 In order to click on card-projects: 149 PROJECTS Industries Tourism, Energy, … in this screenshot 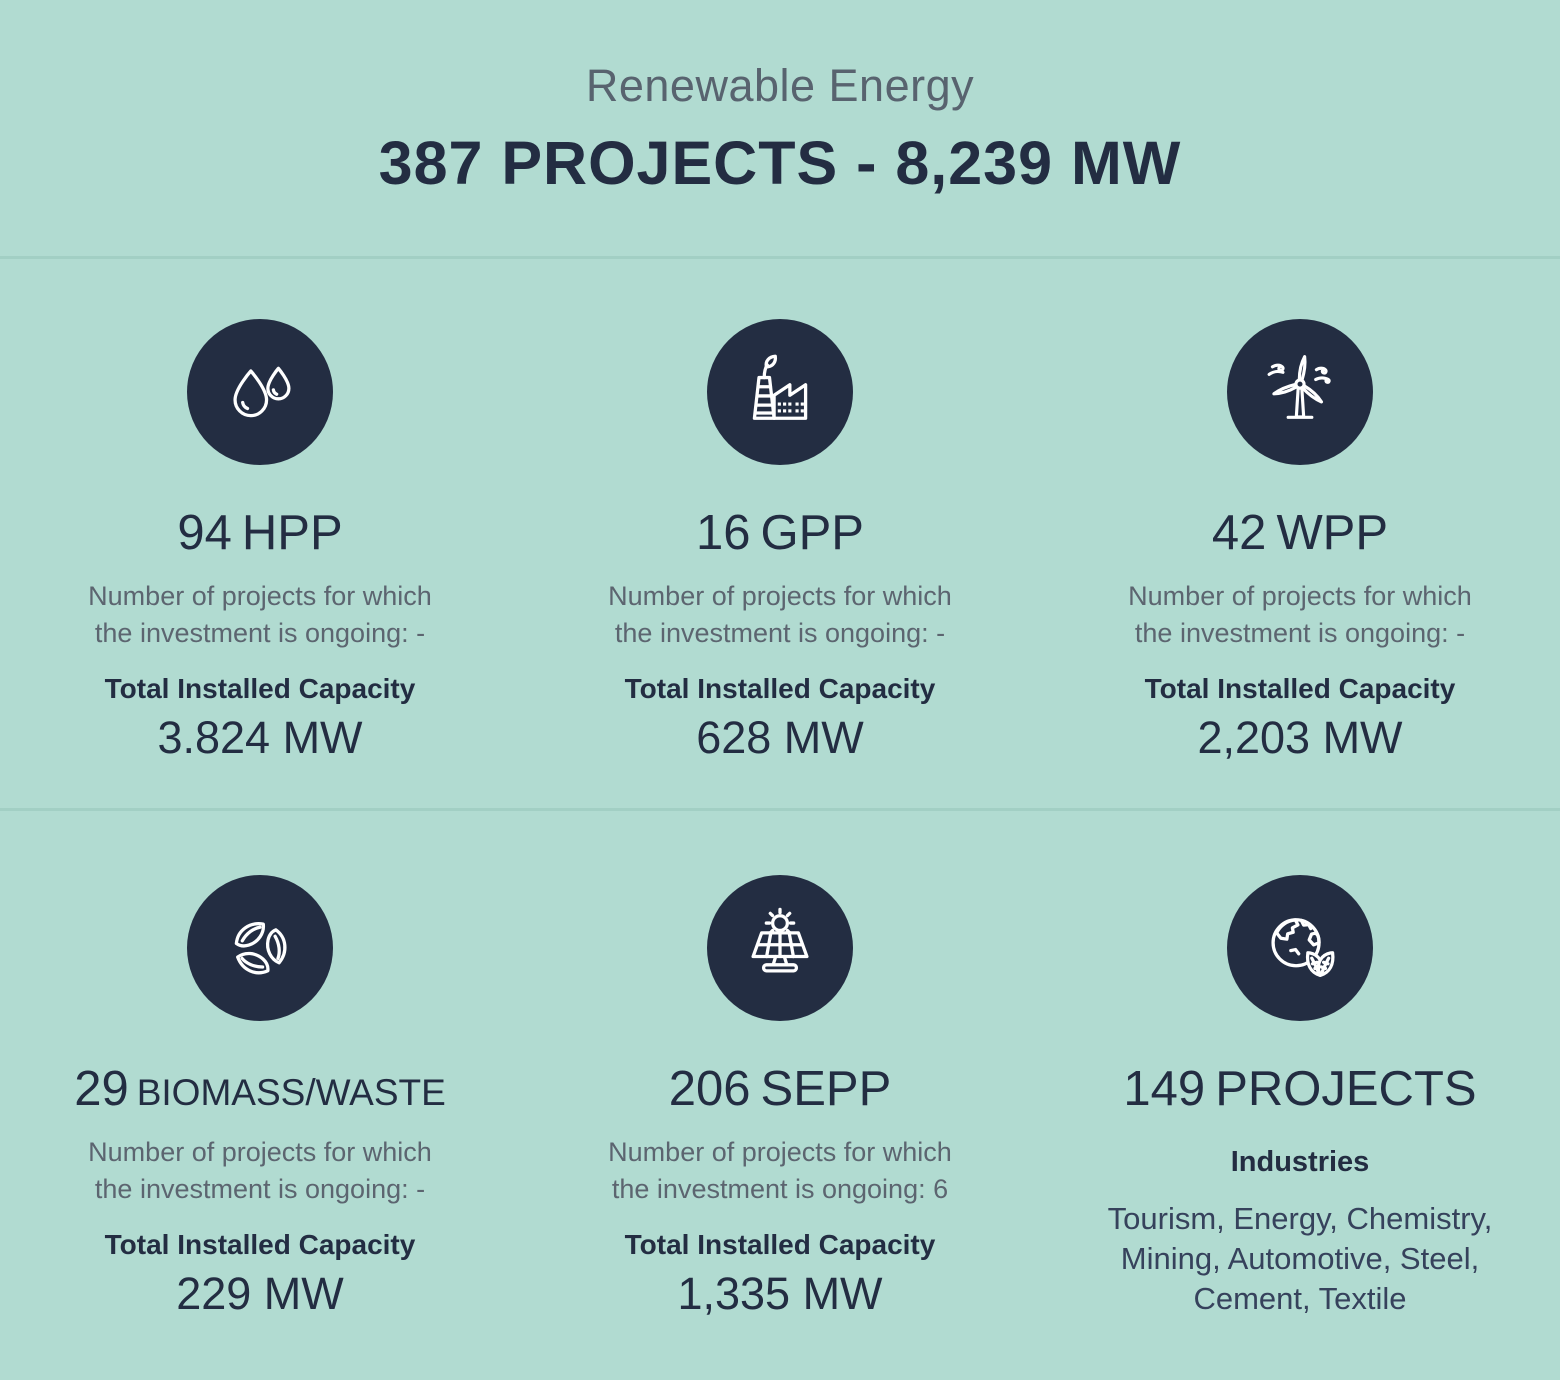, I will do `click(1300, 1095)`.